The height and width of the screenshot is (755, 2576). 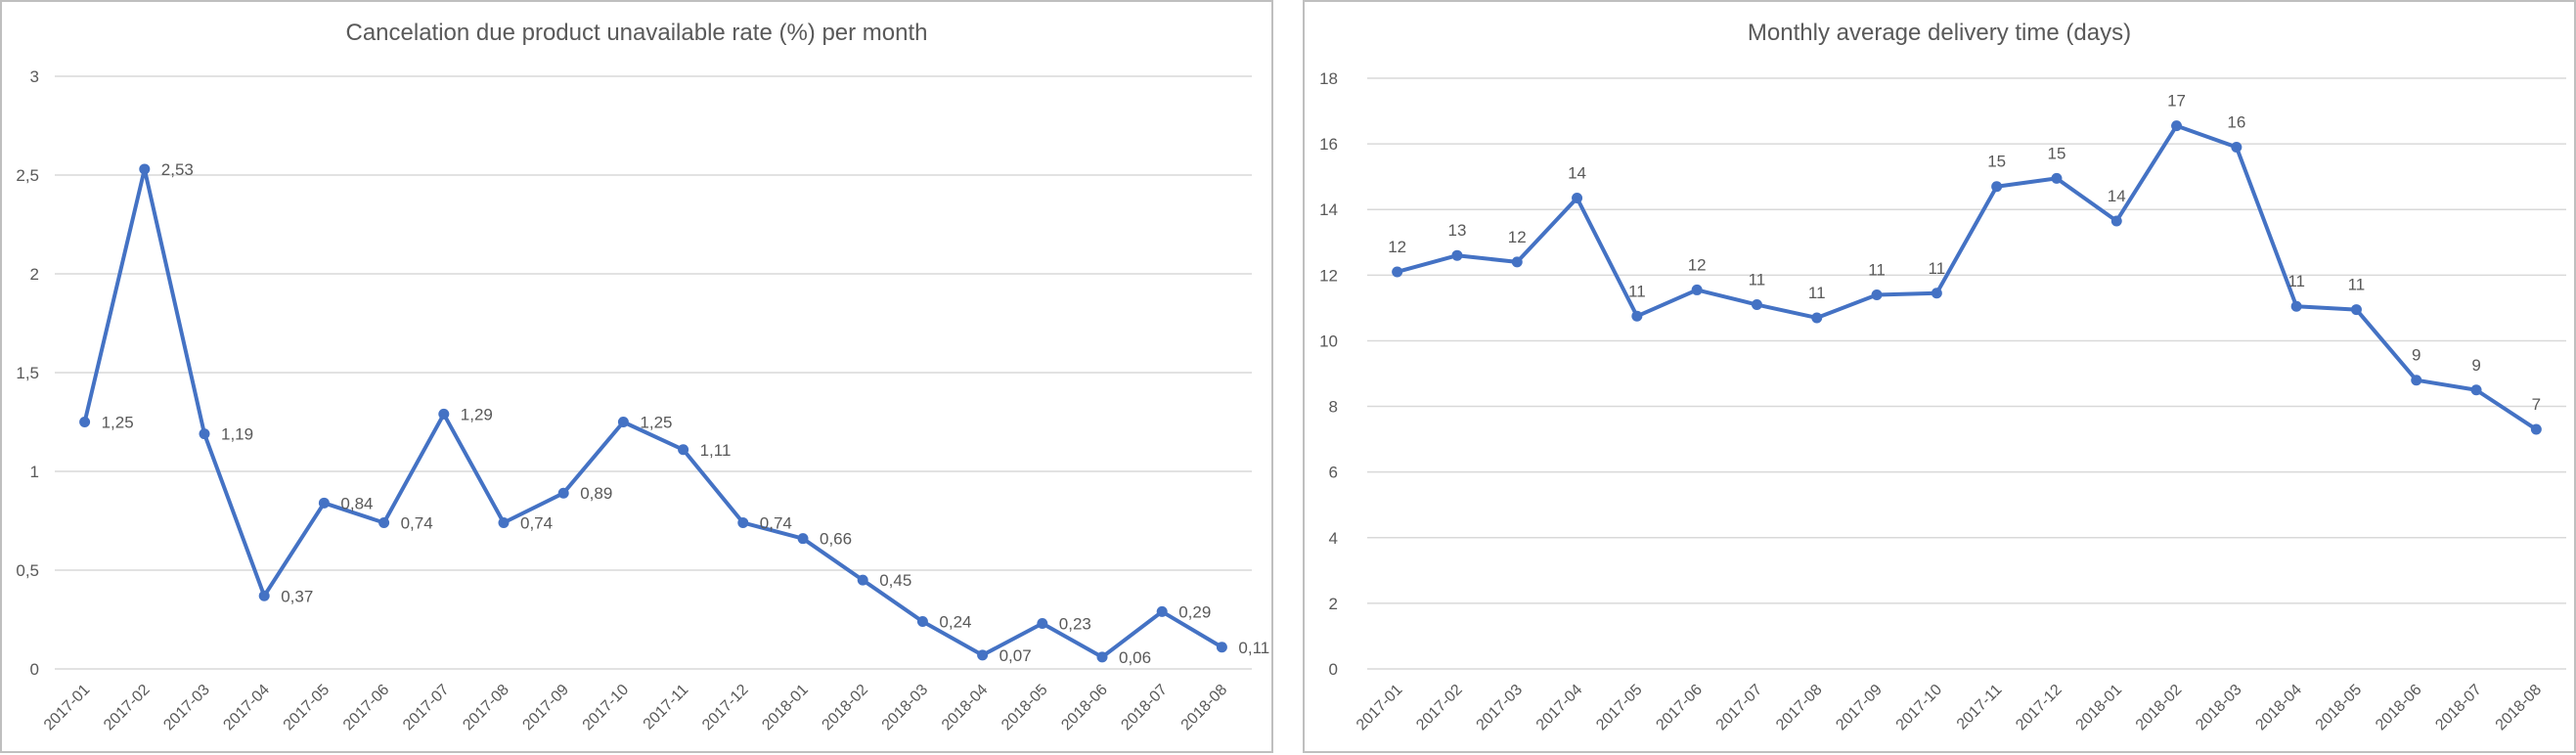 I want to click on x-tick-label: 2018-01, so click(x=785, y=708).